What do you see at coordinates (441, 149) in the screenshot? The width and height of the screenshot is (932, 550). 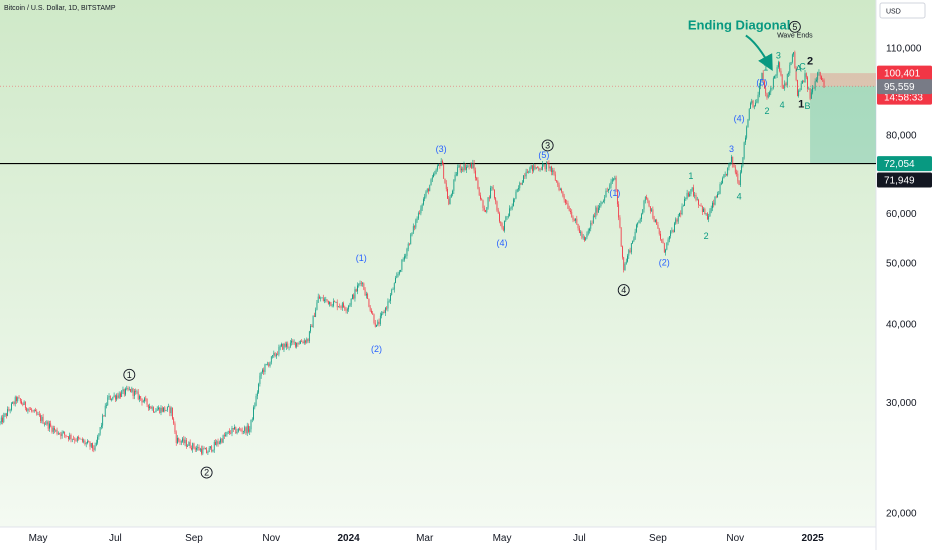 I see `wave-label-blue: (3)` at bounding box center [441, 149].